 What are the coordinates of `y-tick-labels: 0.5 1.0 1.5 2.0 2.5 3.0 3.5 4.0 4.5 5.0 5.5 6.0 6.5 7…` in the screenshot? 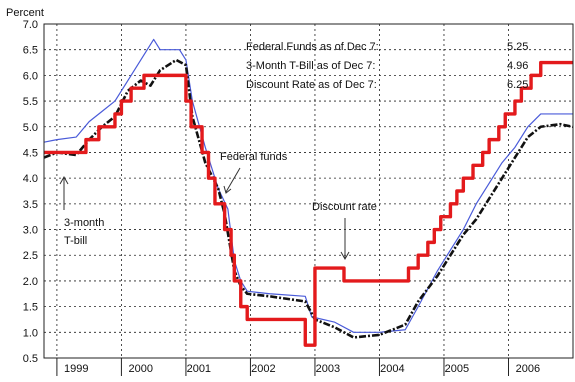 It's located at (30, 192).